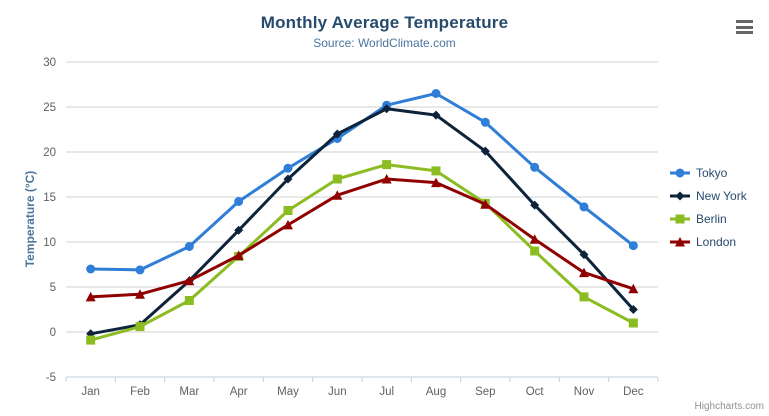 This screenshot has width=769, height=416. What do you see at coordinates (729, 406) in the screenshot?
I see `highcharts-credits-link: Highcharts.com` at bounding box center [729, 406].